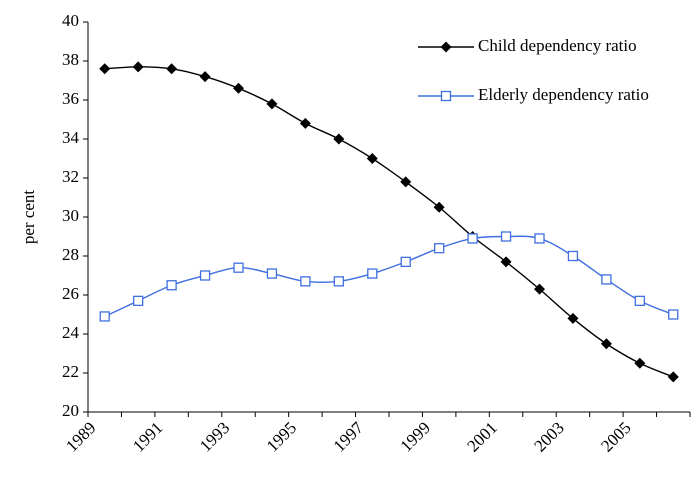  Describe the element at coordinates (70, 98) in the screenshot. I see `y-tick-label: 36` at that location.